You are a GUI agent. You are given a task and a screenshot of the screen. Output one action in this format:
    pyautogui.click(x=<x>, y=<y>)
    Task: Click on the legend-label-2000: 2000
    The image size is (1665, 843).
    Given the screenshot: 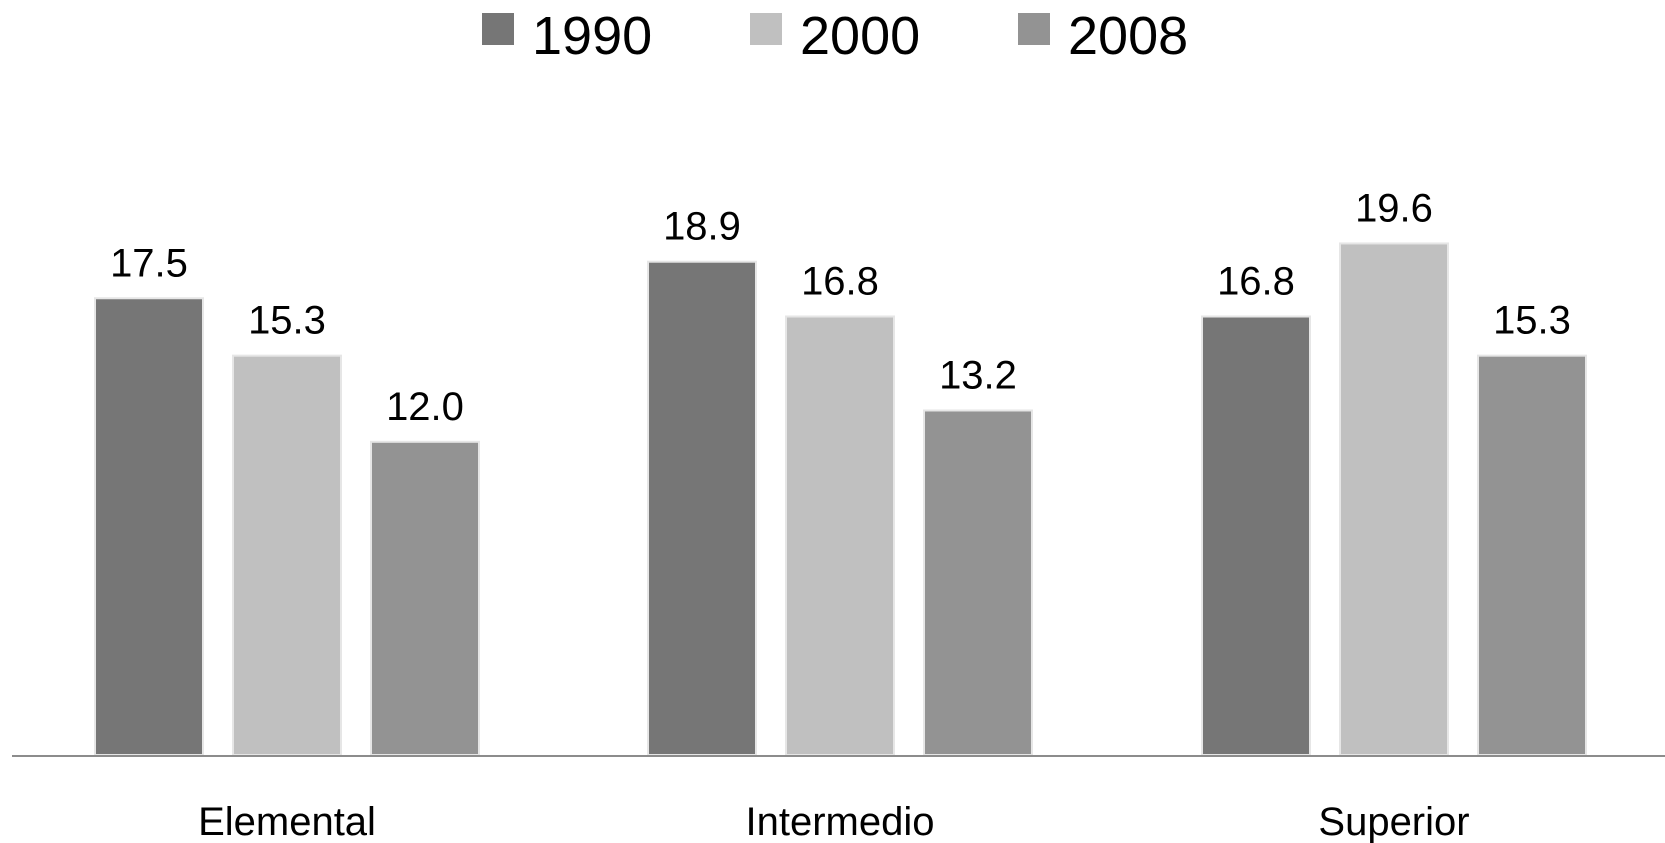 What is the action you would take?
    pyautogui.click(x=860, y=36)
    